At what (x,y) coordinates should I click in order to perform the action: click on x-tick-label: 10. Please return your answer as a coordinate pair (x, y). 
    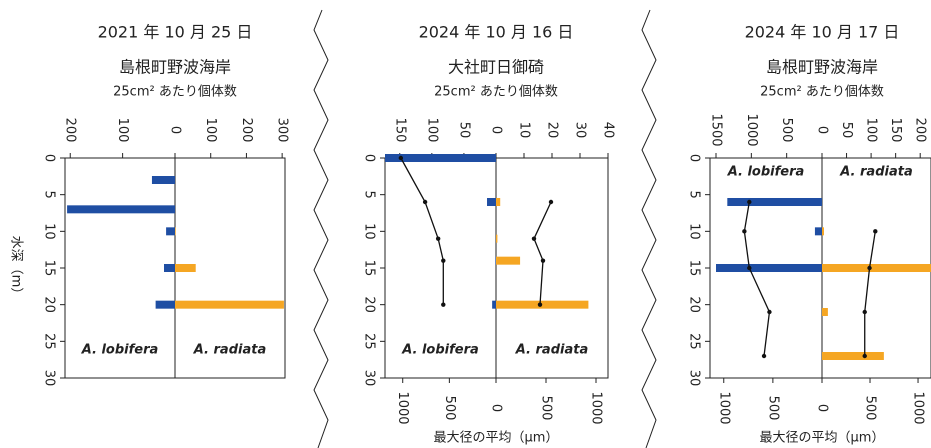
    Looking at the image, I should click on (524, 130).